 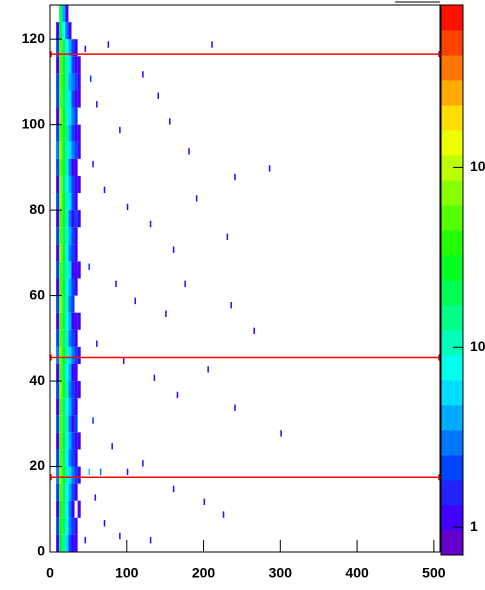 I want to click on x-tick-label: 400, so click(x=357, y=573).